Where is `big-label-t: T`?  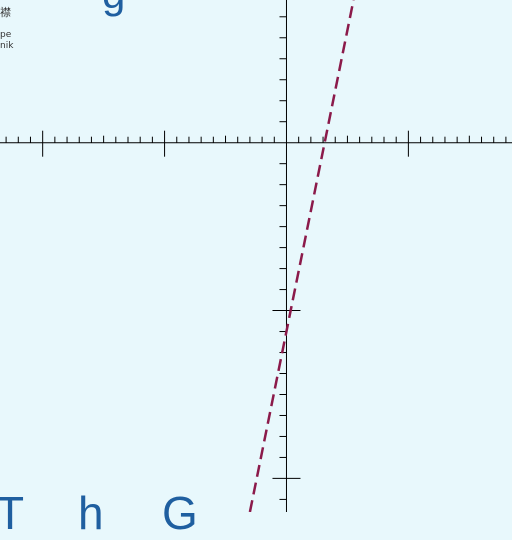
big-label-t: T is located at coordinates (12, 513).